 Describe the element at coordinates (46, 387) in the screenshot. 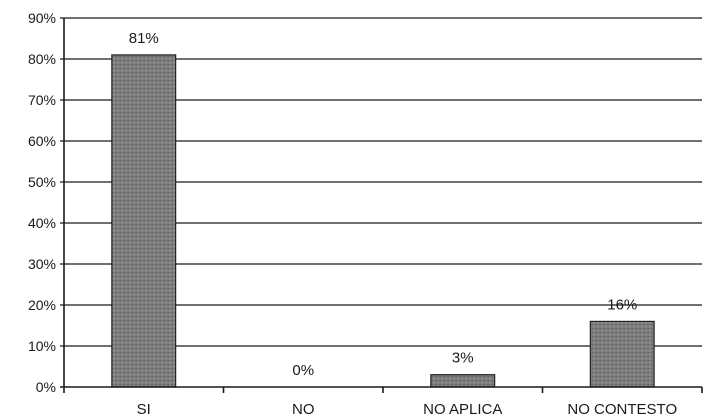

I see `y-tick-label: 0%` at that location.